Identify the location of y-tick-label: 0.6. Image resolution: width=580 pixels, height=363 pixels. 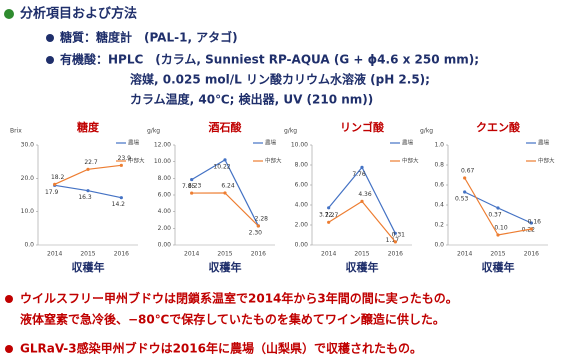
(439, 185).